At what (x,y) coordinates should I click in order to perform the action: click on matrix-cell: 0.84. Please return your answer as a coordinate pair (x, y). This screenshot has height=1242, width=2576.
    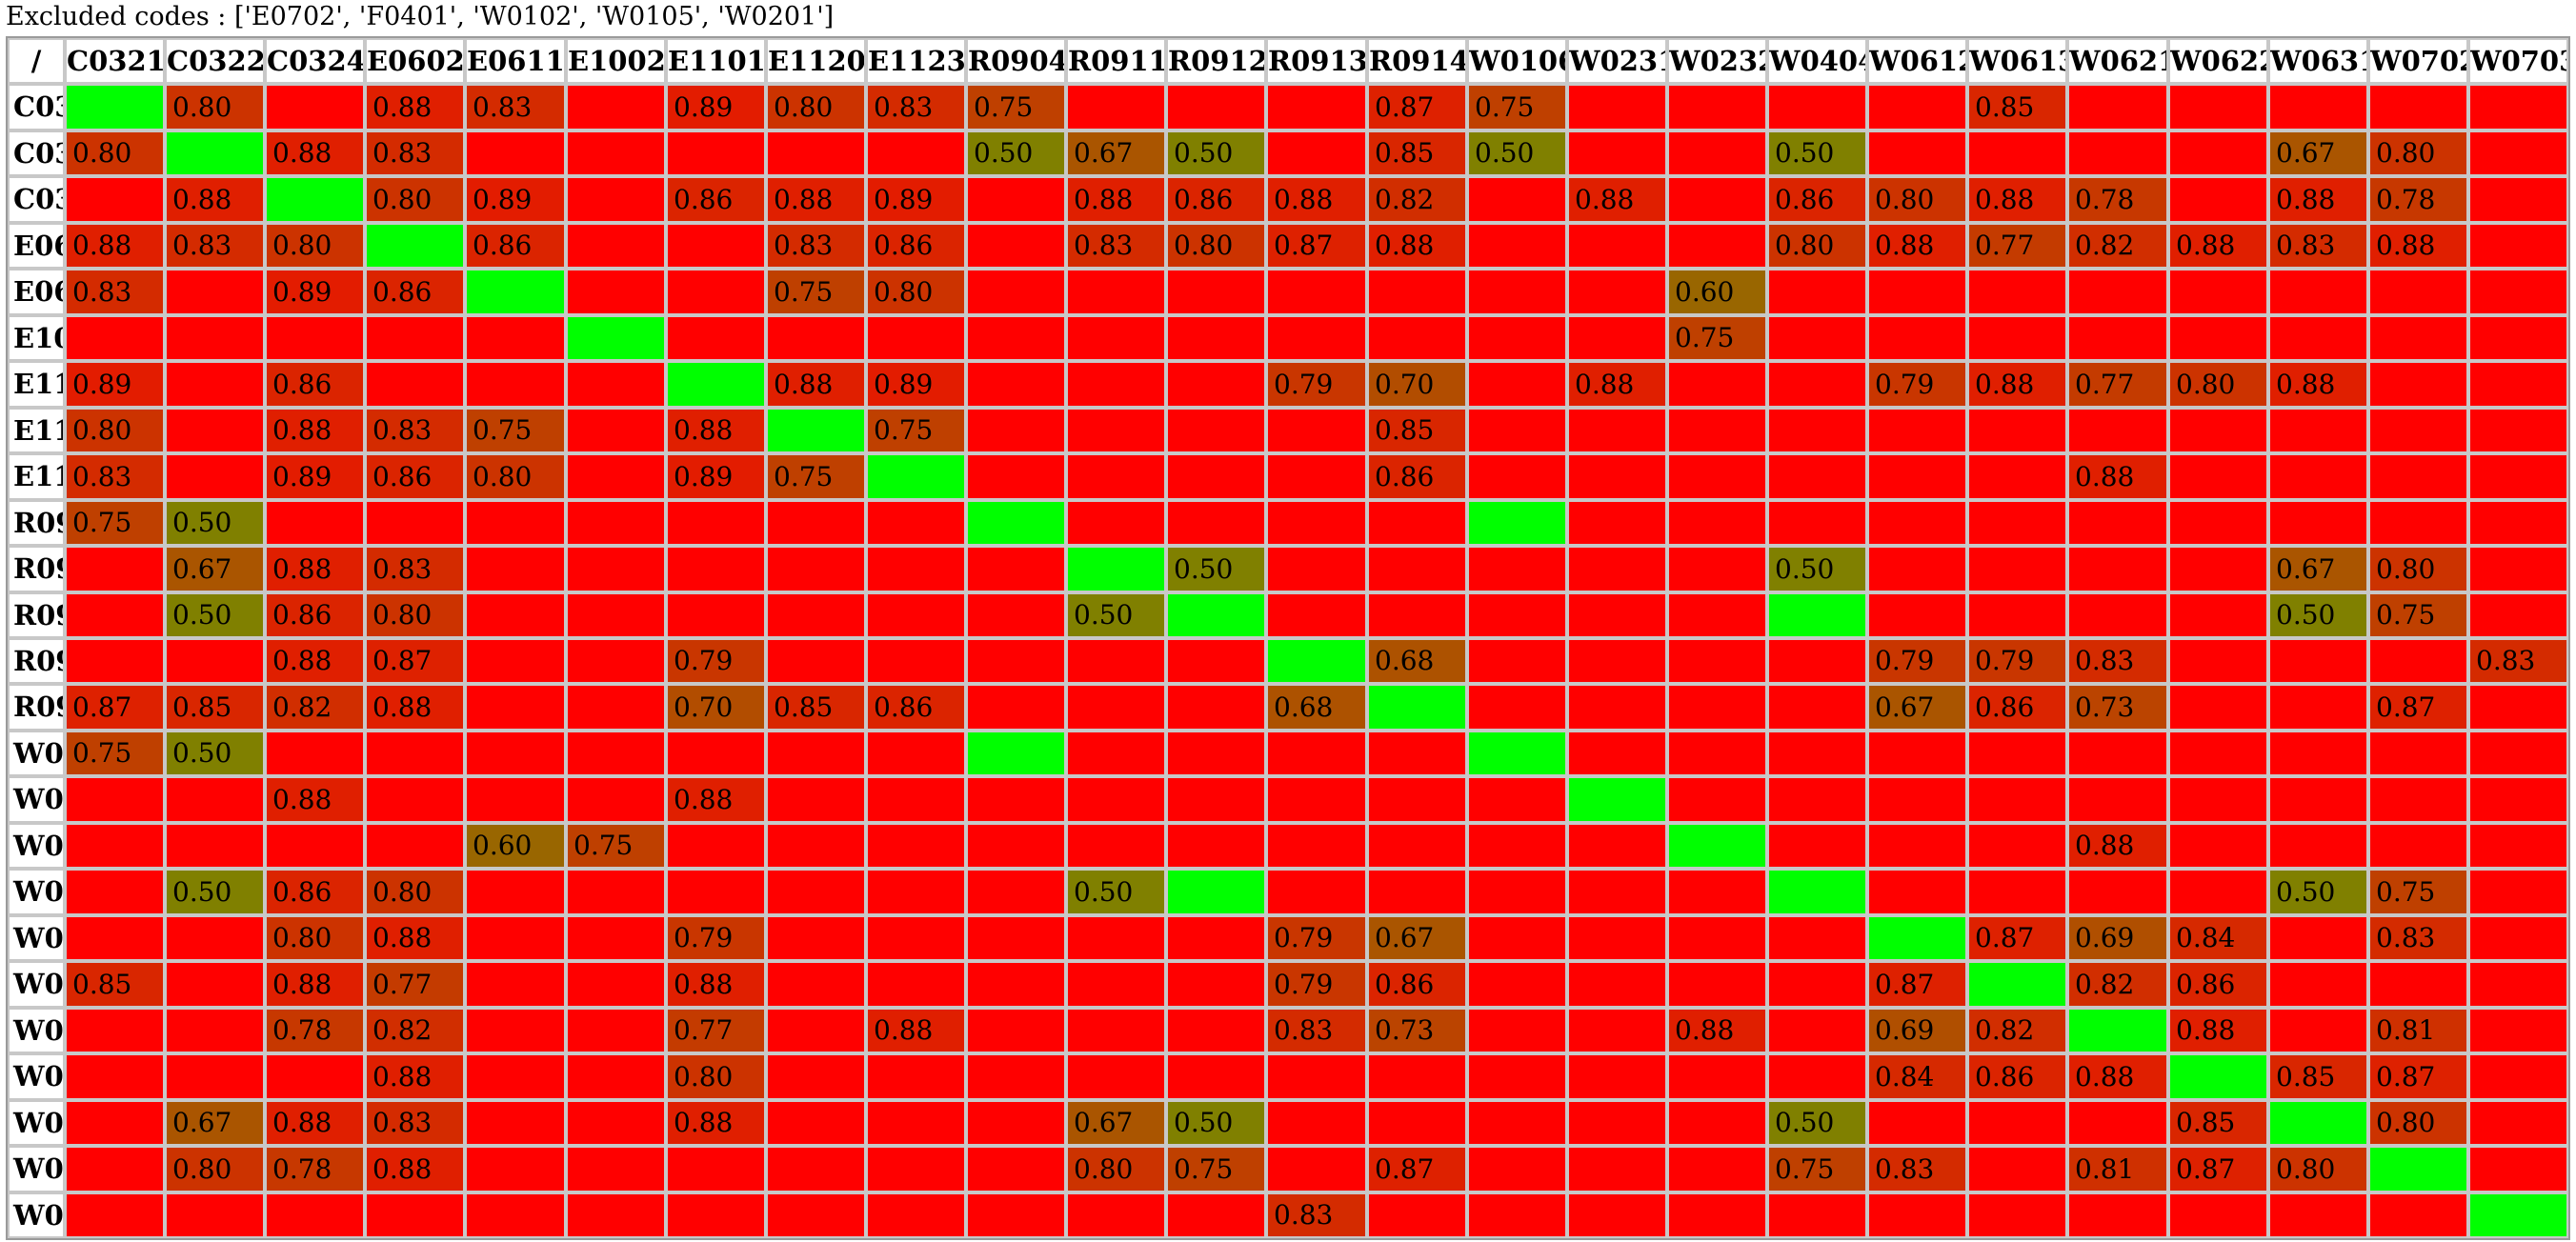
    Looking at the image, I should click on (2218, 938).